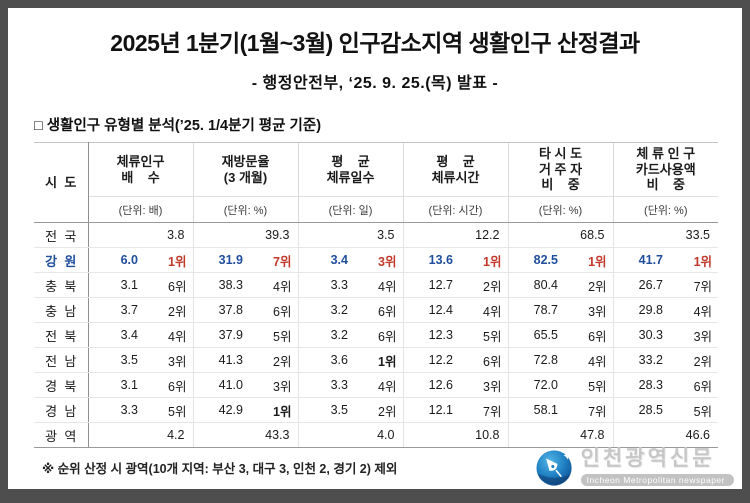 Image resolution: width=750 pixels, height=503 pixels. I want to click on table-row: 경 남 3.3 5위 42.9 1위 3.5 2위 12.1 7위 58.1 7위 28.5 5위, so click(376, 410).